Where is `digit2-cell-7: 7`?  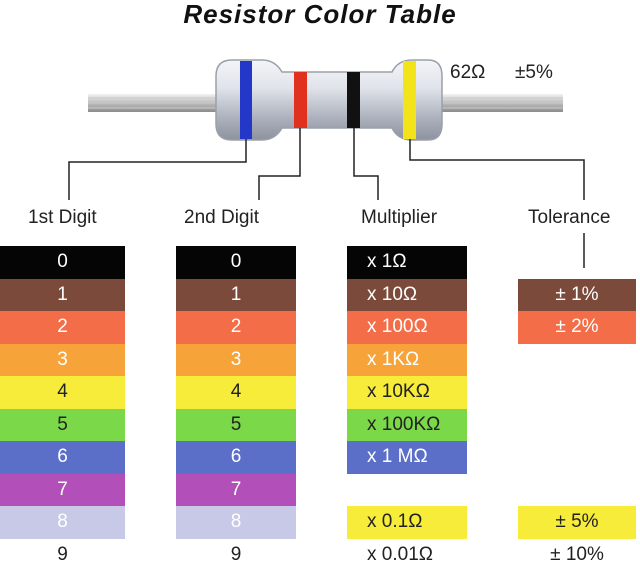
digit2-cell-7: 7 is located at coordinates (236, 489).